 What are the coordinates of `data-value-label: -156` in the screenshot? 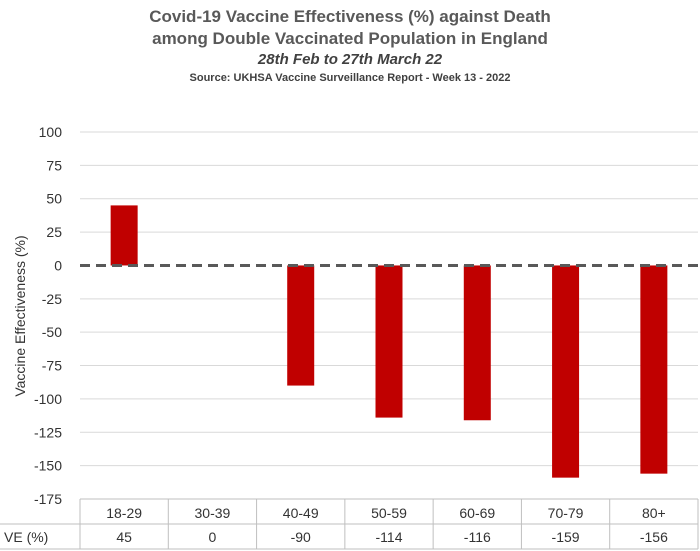 It's located at (654, 537).